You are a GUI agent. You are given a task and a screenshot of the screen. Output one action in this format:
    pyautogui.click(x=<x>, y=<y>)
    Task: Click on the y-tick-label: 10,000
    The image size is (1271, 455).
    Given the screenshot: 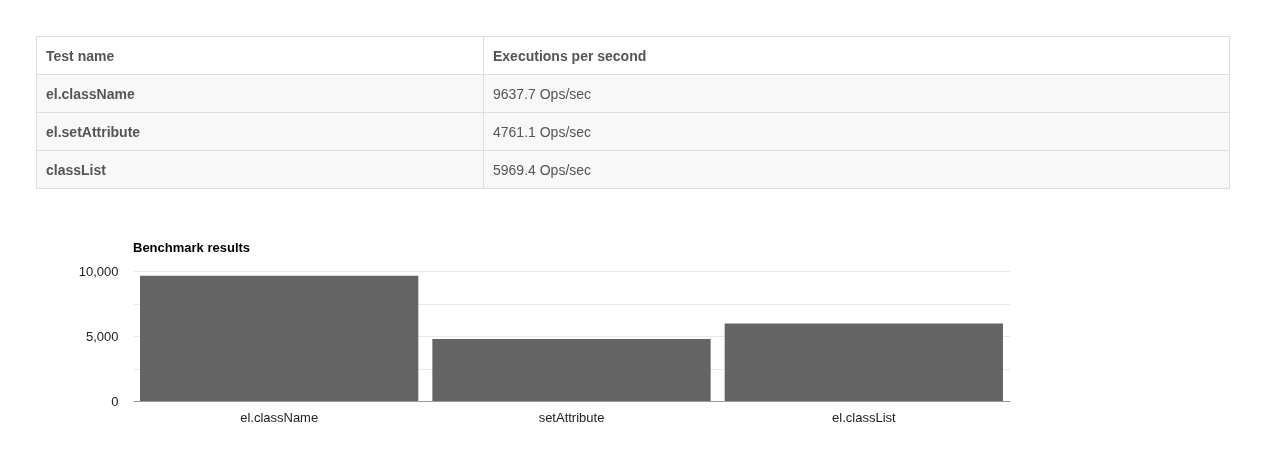 What is the action you would take?
    pyautogui.click(x=98, y=271)
    